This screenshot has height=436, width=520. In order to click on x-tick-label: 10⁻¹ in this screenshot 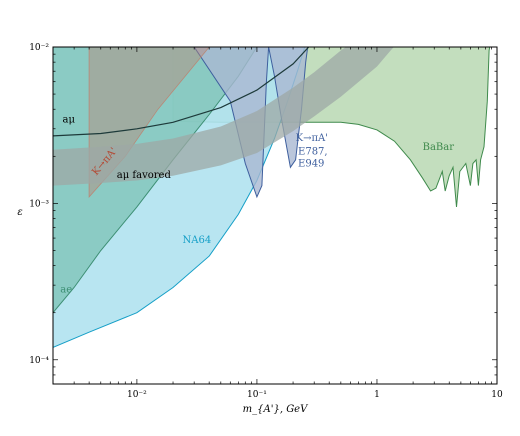, I will do `click(257, 395)`.